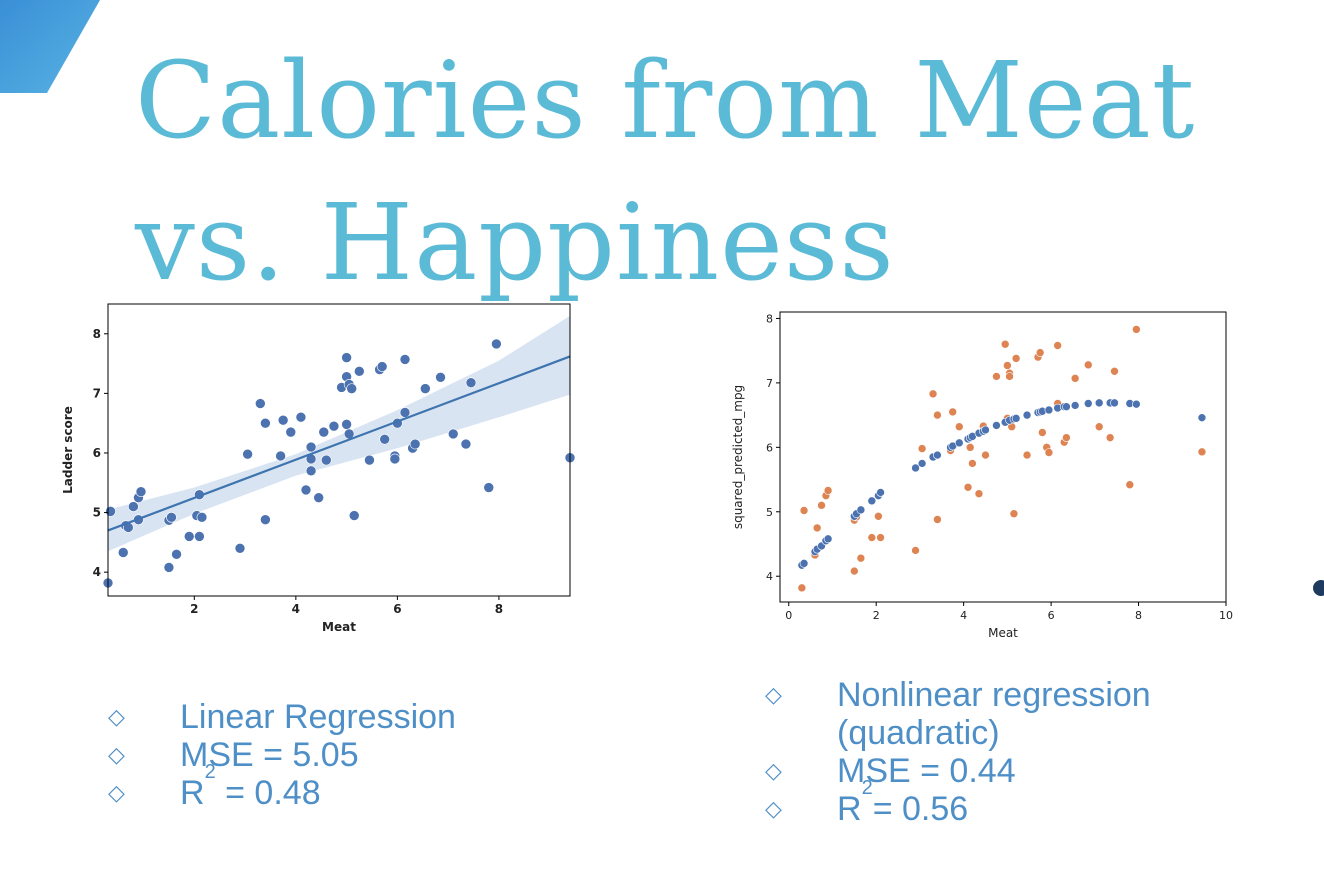 Image resolution: width=1324 pixels, height=891 pixels. Describe the element at coordinates (665, 100) in the screenshot. I see `title-line-1: Calories from Meat` at that location.